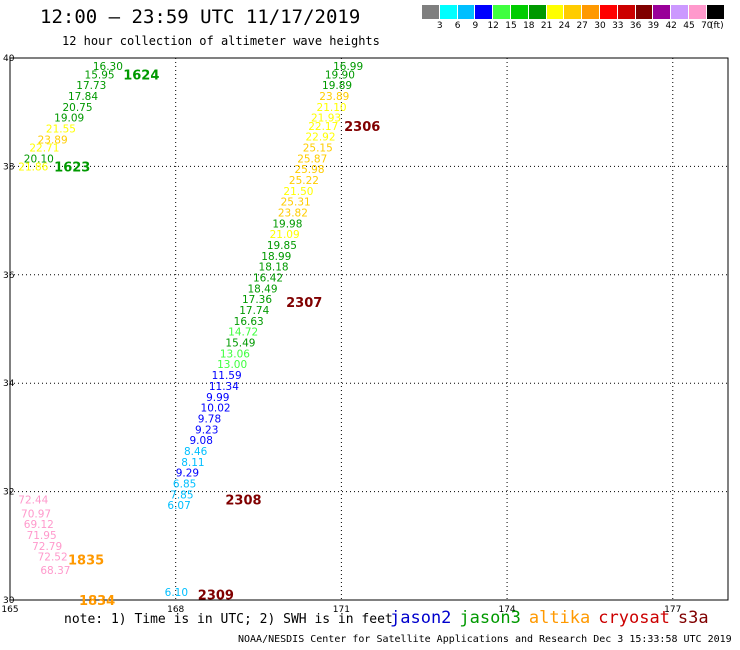 This screenshot has width=740, height=650. What do you see at coordinates (326, 119) in the screenshot?
I see `swh-value-label: 21.93` at bounding box center [326, 119].